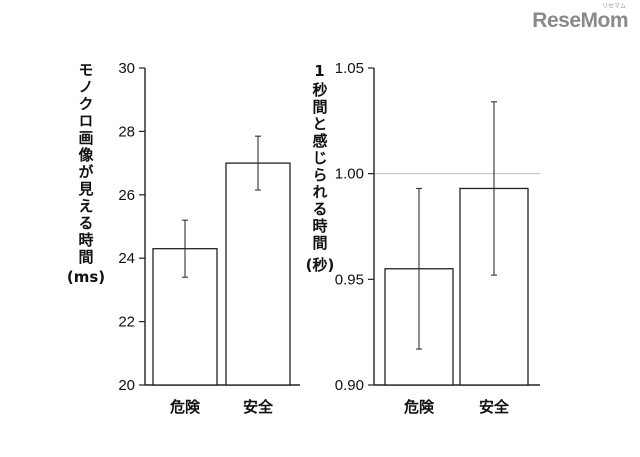 This screenshot has width=640, height=457. Describe the element at coordinates (319, 157) in the screenshot. I see `right-chart-y-axis-title: 1秒間と感じられる時間` at that location.